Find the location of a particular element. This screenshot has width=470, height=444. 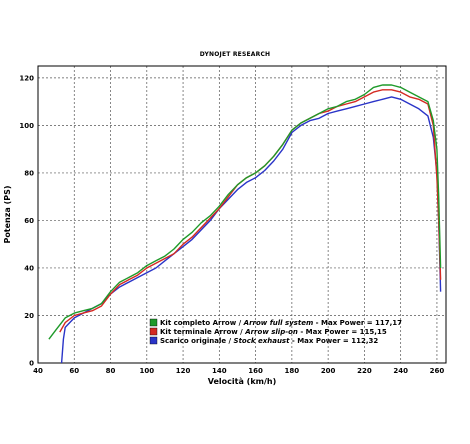

legend-name: Kit completo Arrow is located at coordinates (198, 323).